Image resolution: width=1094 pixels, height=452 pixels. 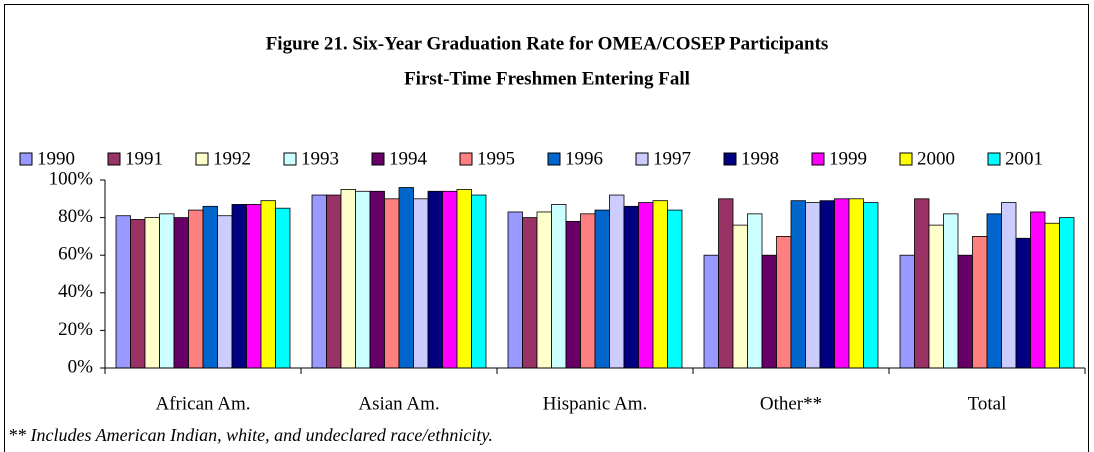 What do you see at coordinates (936, 158) in the screenshot?
I see `legend-label: 2000` at bounding box center [936, 158].